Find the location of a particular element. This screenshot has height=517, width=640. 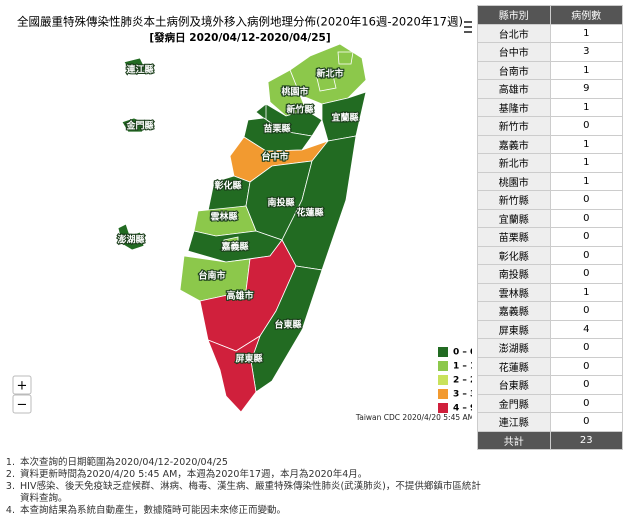

subtitle: [發病日 2020/04/12-2020/04/25] is located at coordinates (239, 37).